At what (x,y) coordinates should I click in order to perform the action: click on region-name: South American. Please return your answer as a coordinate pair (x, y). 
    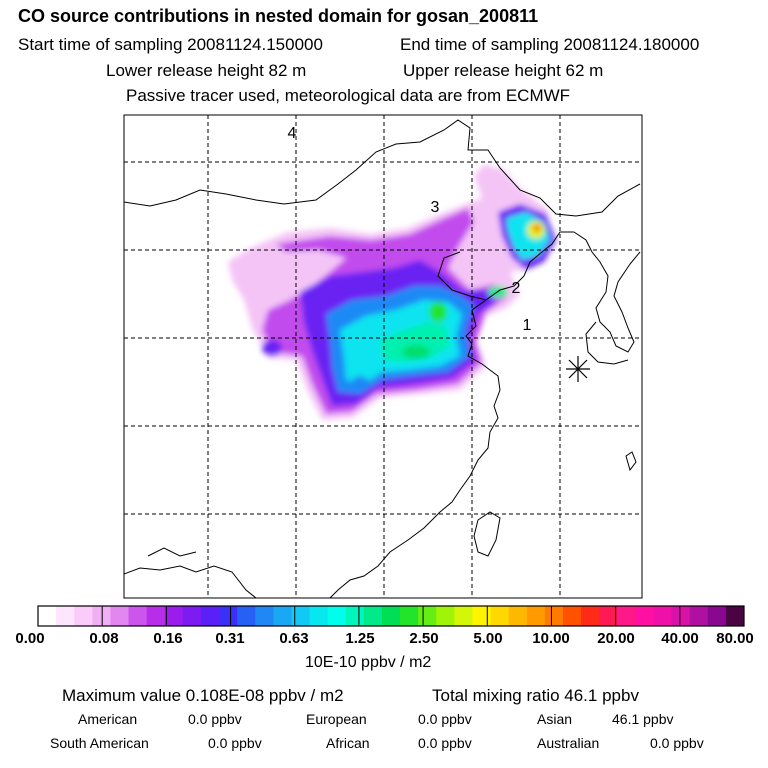
    Looking at the image, I should click on (99, 743).